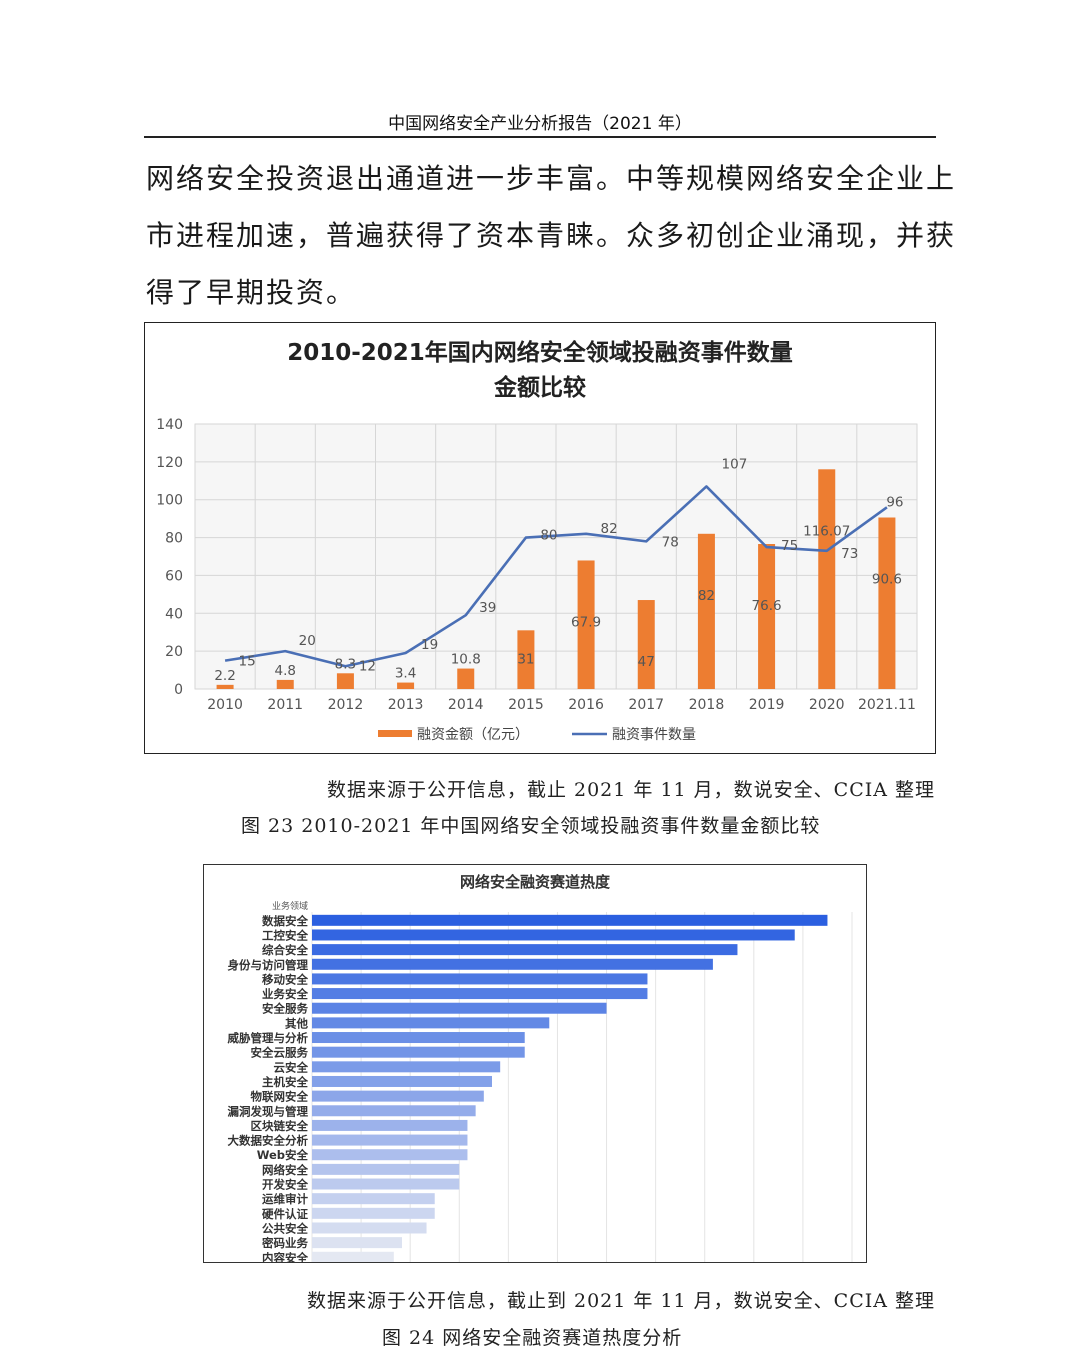  What do you see at coordinates (531, 826) in the screenshot?
I see `figure-23-caption: 图 23 2010-2021 年中国网络安全领域投融资事件数量金额比较` at bounding box center [531, 826].